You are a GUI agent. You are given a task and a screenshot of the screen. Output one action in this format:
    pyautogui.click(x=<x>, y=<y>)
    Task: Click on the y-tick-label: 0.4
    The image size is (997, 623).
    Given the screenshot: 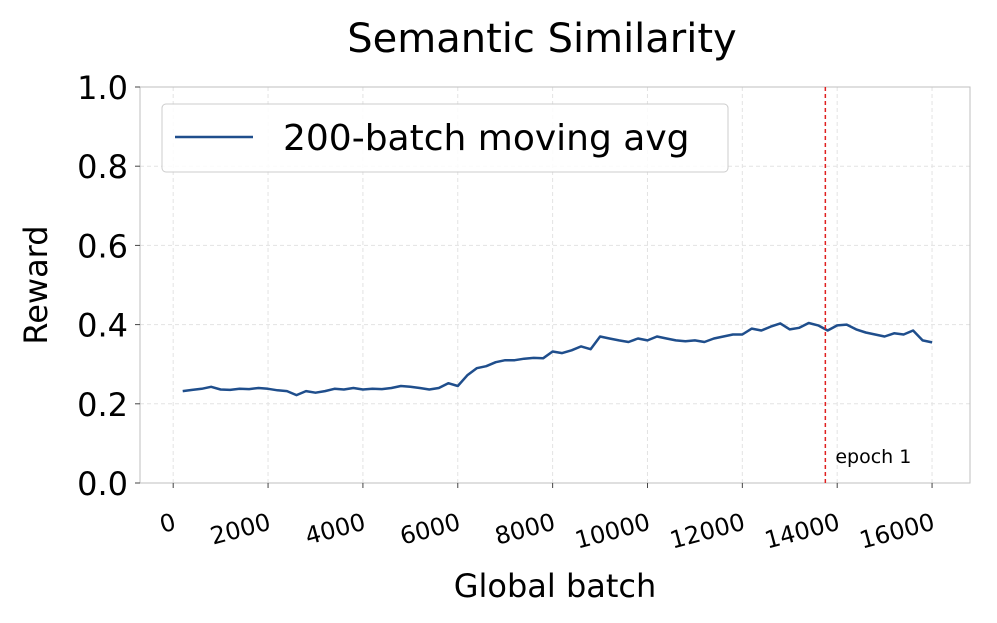 What is the action you would take?
    pyautogui.click(x=102, y=326)
    